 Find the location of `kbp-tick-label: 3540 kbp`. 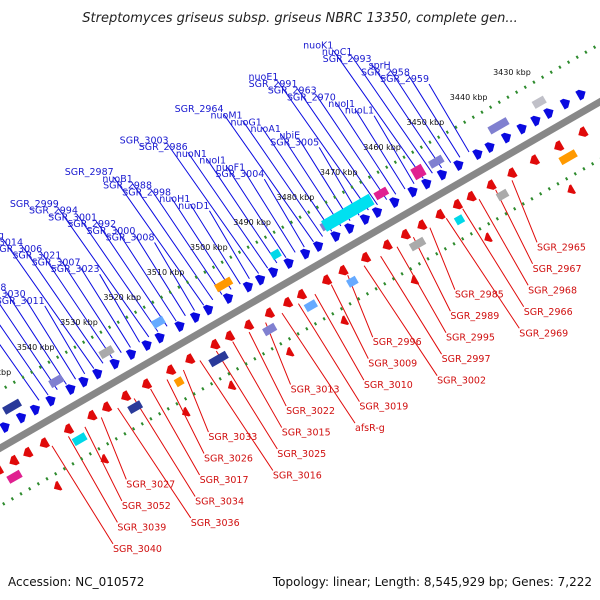

kbp-tick-label: 3540 kbp is located at coordinates (36, 347).